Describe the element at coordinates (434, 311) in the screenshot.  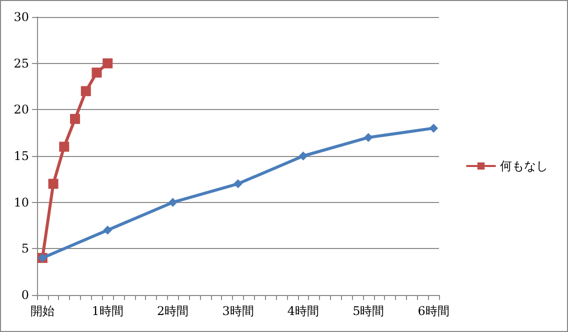
I see `x-tick-label: 6時間` at that location.